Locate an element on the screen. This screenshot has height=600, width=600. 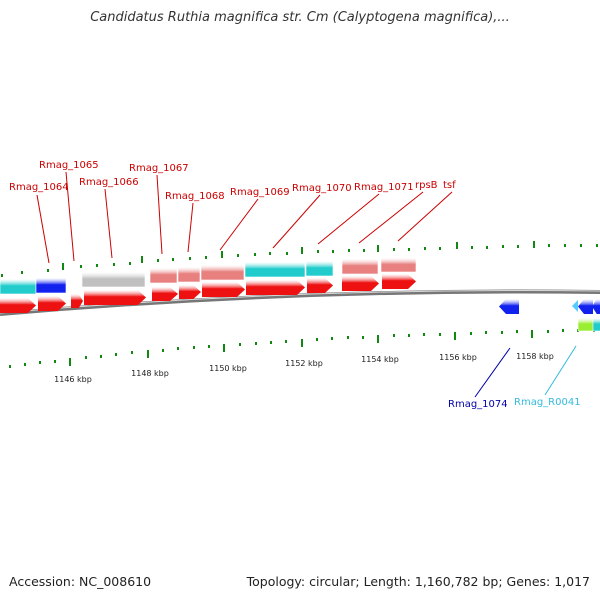
scale-tick-label: 1150 kbp is located at coordinates (228, 368).